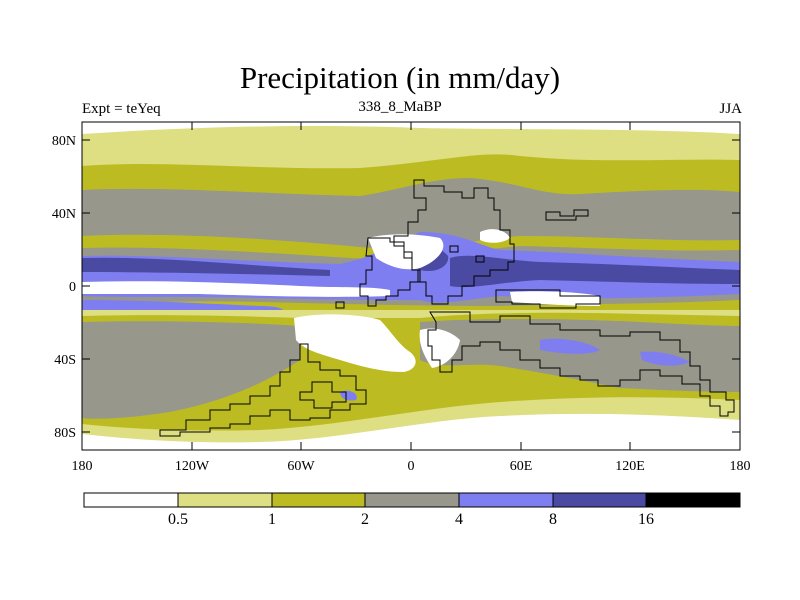 This screenshot has height=600, width=800. Describe the element at coordinates (341, 293) in the screenshot. I see `field-equatorial-white` at that location.